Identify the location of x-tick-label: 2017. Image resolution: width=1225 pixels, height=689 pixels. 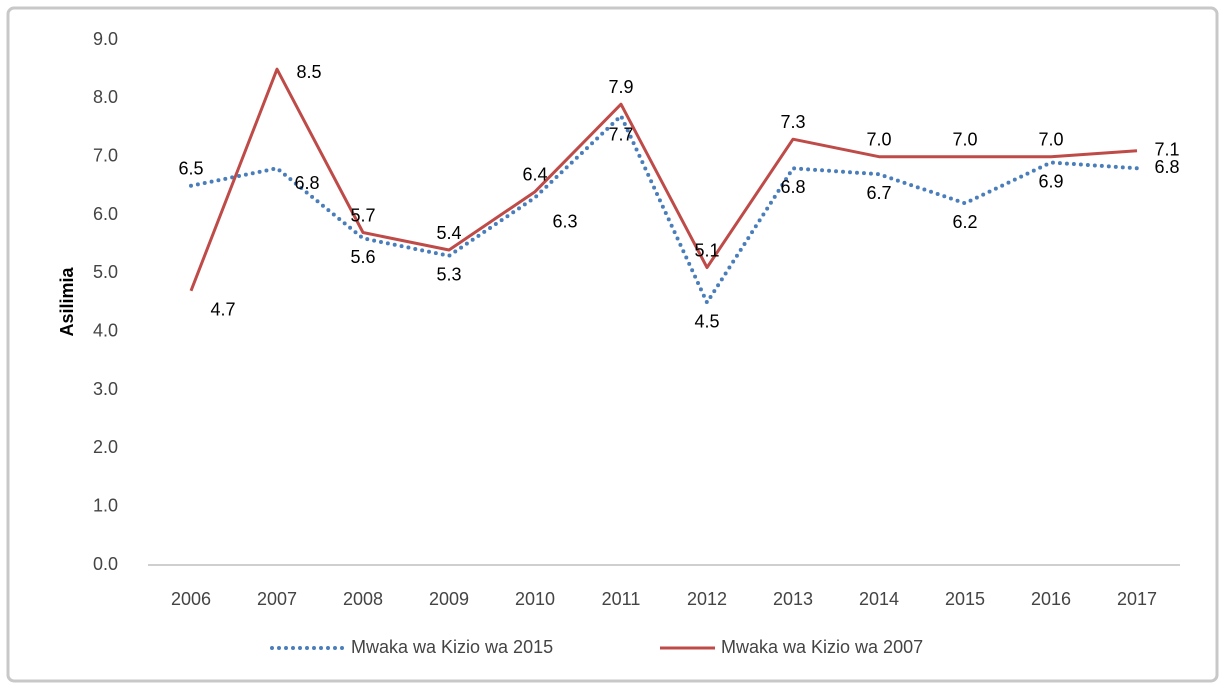
(1137, 599).